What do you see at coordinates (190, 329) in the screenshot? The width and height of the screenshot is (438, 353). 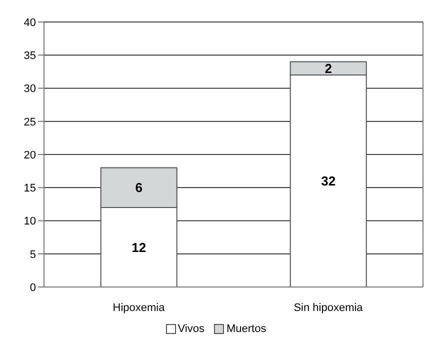 I see `legend-label: Vivos` at bounding box center [190, 329].